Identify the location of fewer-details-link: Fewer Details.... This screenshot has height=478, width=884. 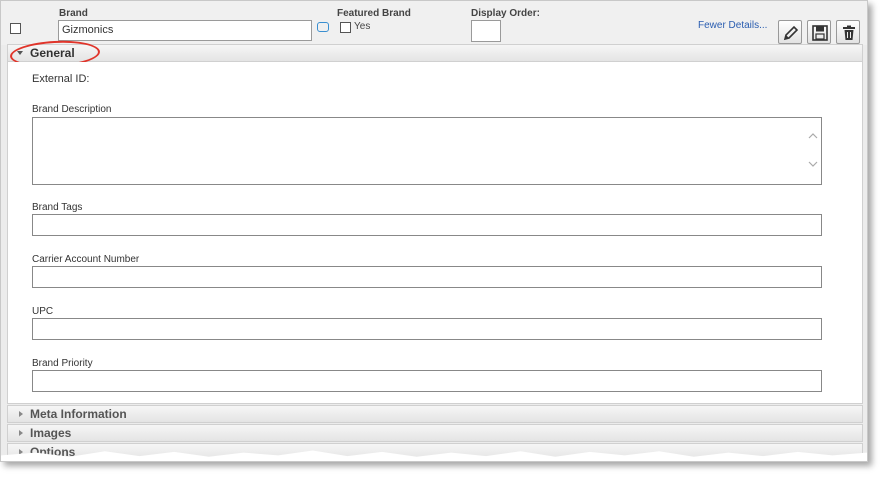
(733, 25).